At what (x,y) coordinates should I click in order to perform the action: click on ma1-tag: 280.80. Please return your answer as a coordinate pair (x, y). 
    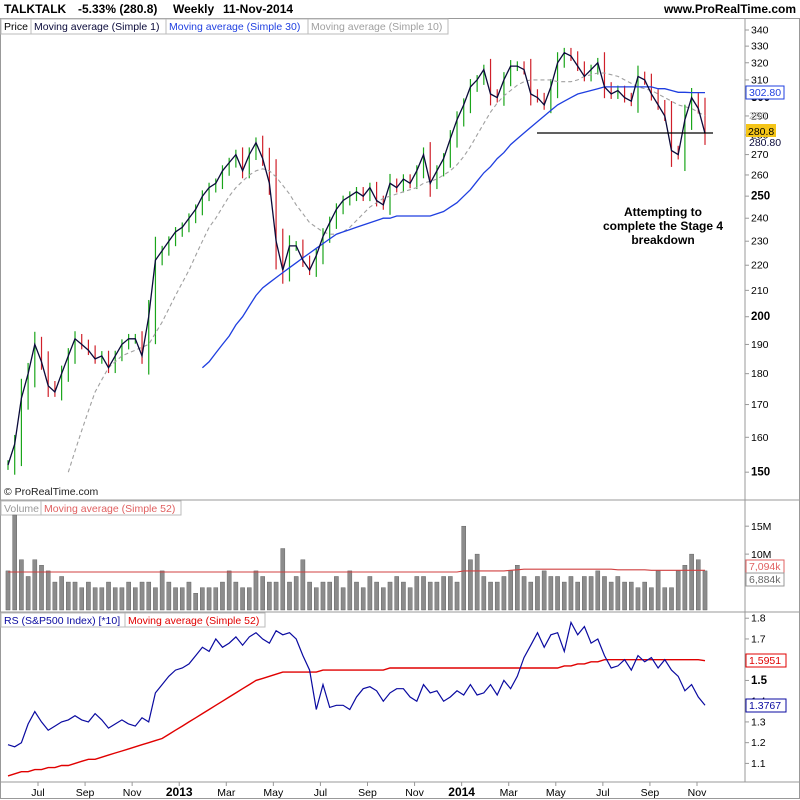
    Looking at the image, I should click on (765, 143).